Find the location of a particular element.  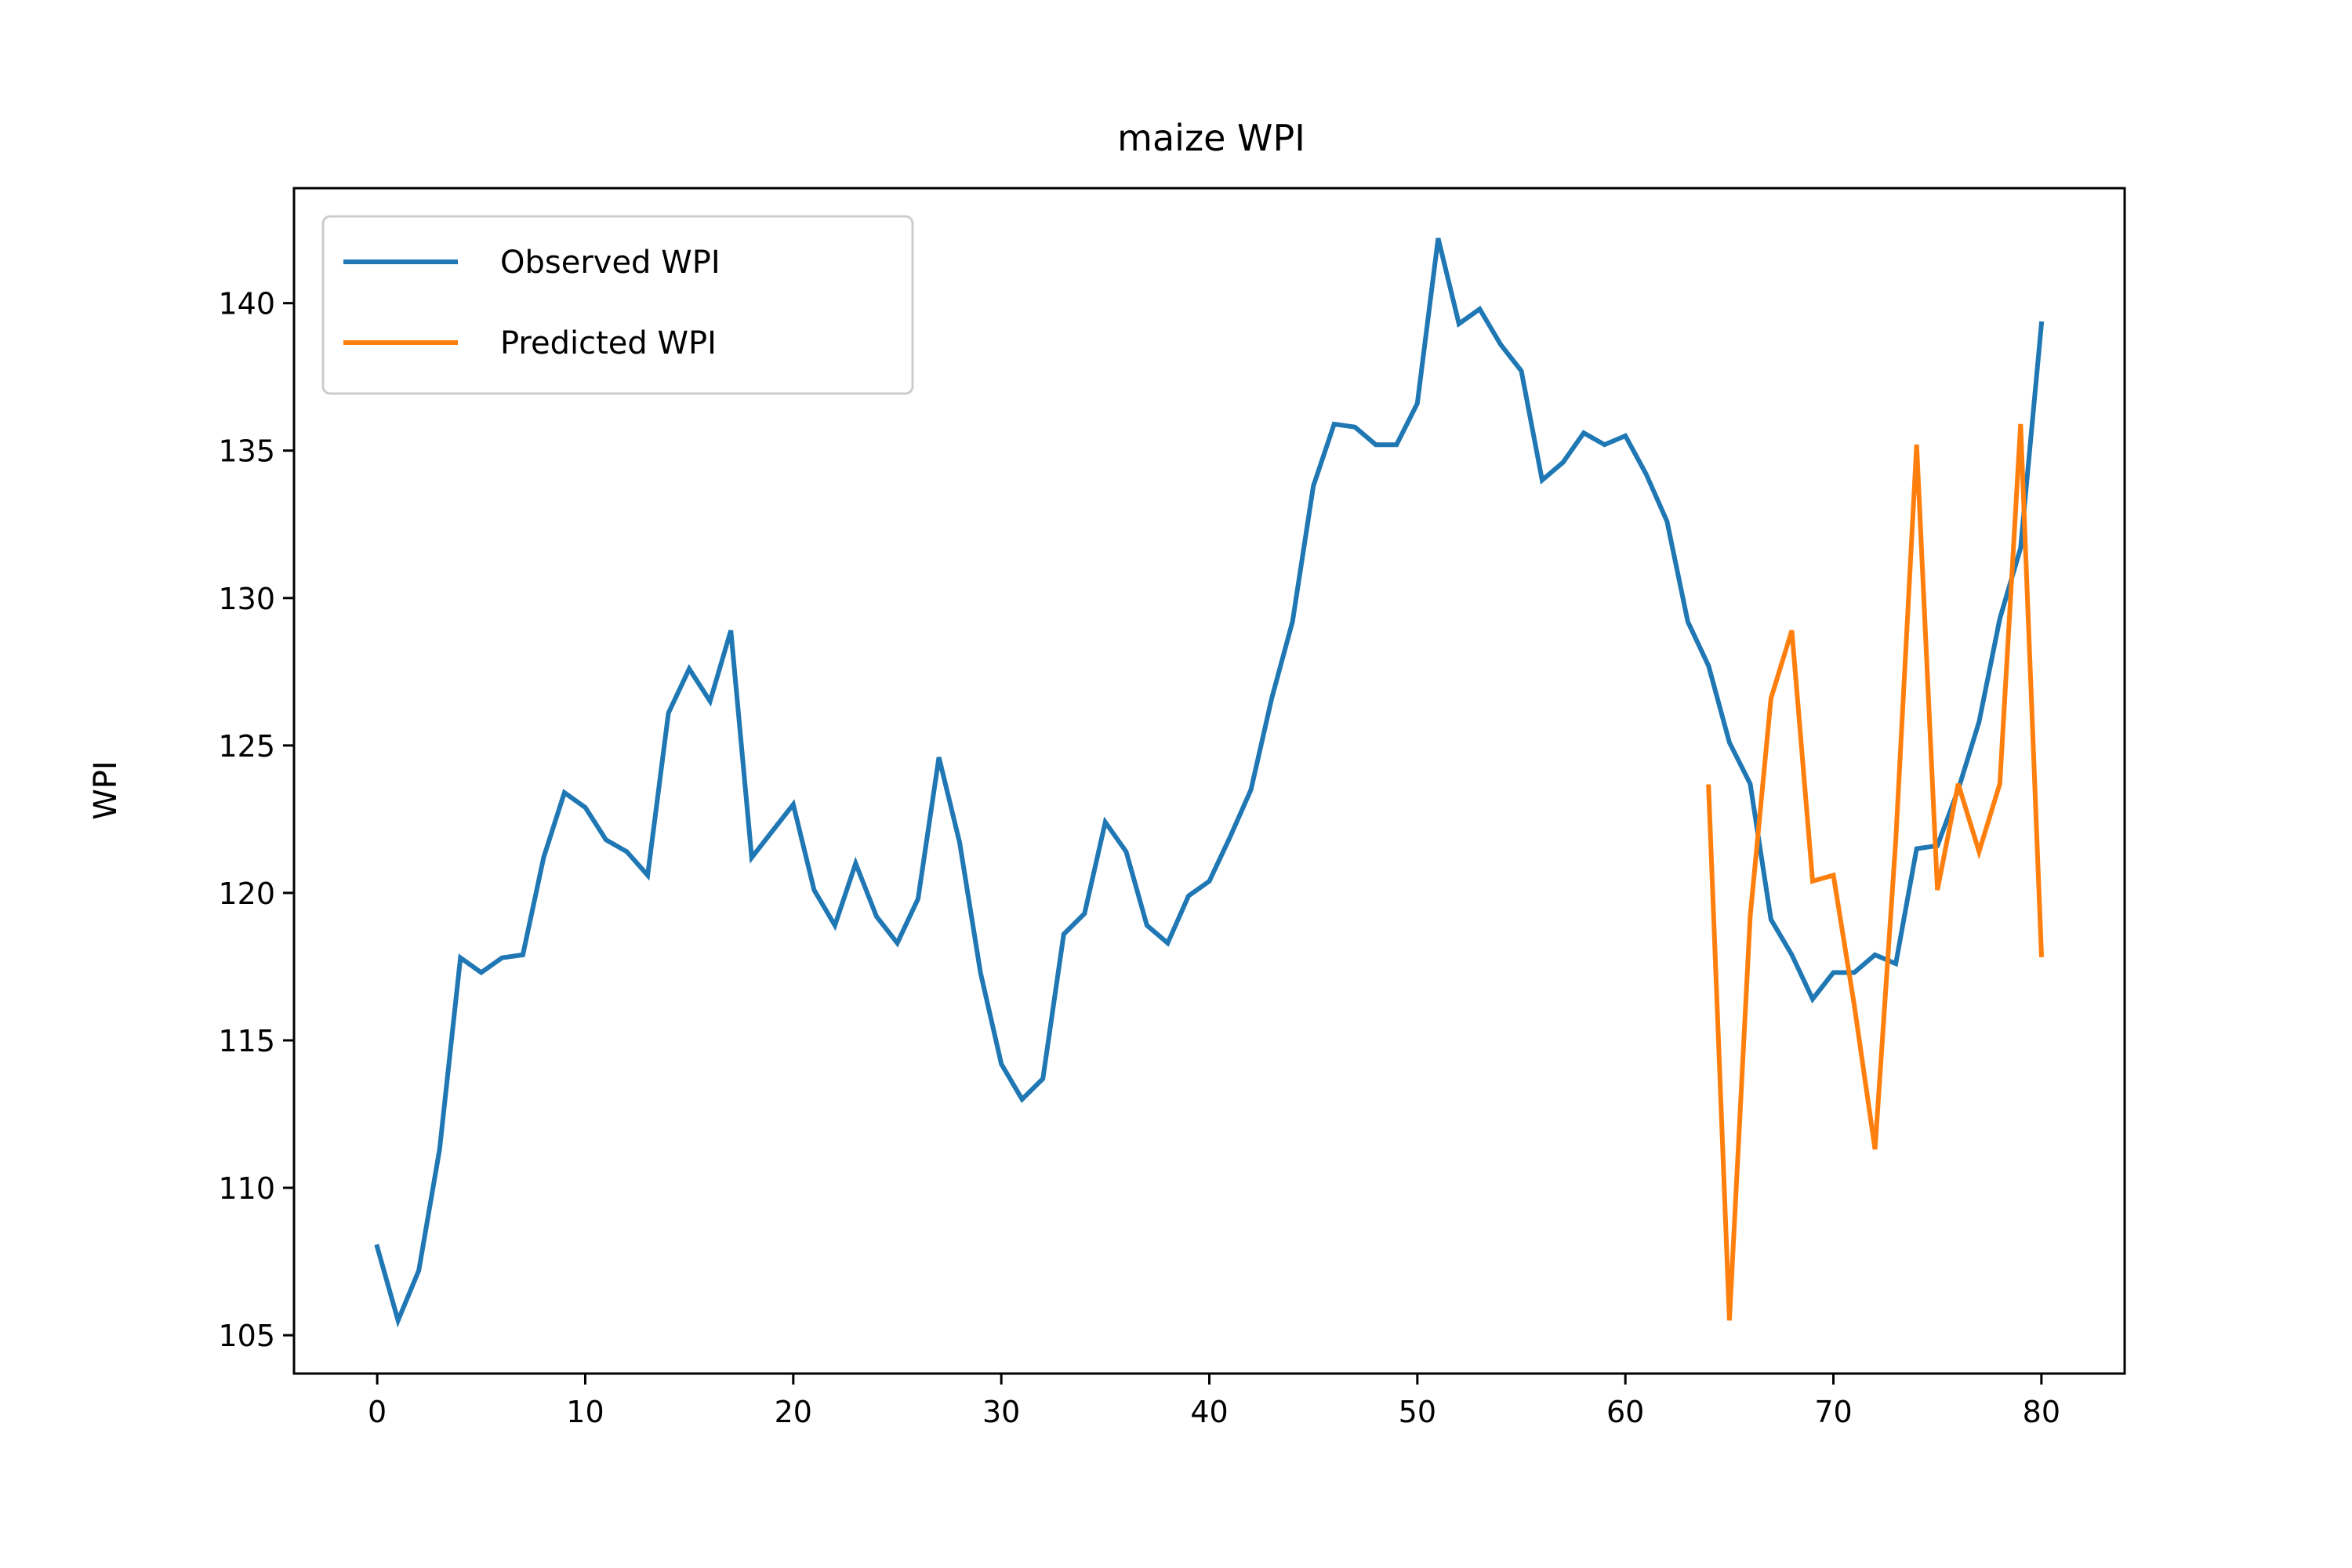

legend: Observed WPI Predicted WPI is located at coordinates (617, 305).